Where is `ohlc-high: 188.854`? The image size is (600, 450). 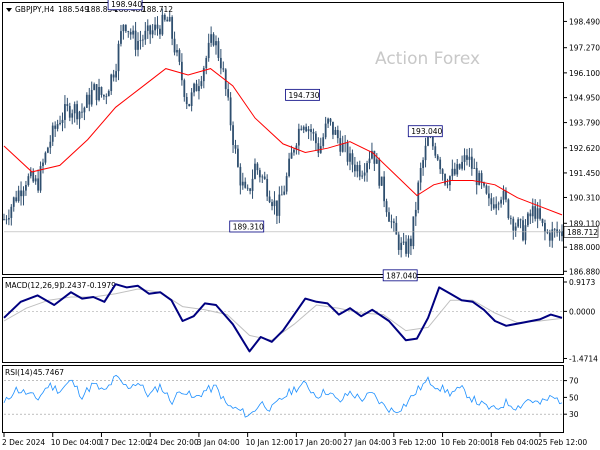
ohlc-high: 188.854 is located at coordinates (101, 9).